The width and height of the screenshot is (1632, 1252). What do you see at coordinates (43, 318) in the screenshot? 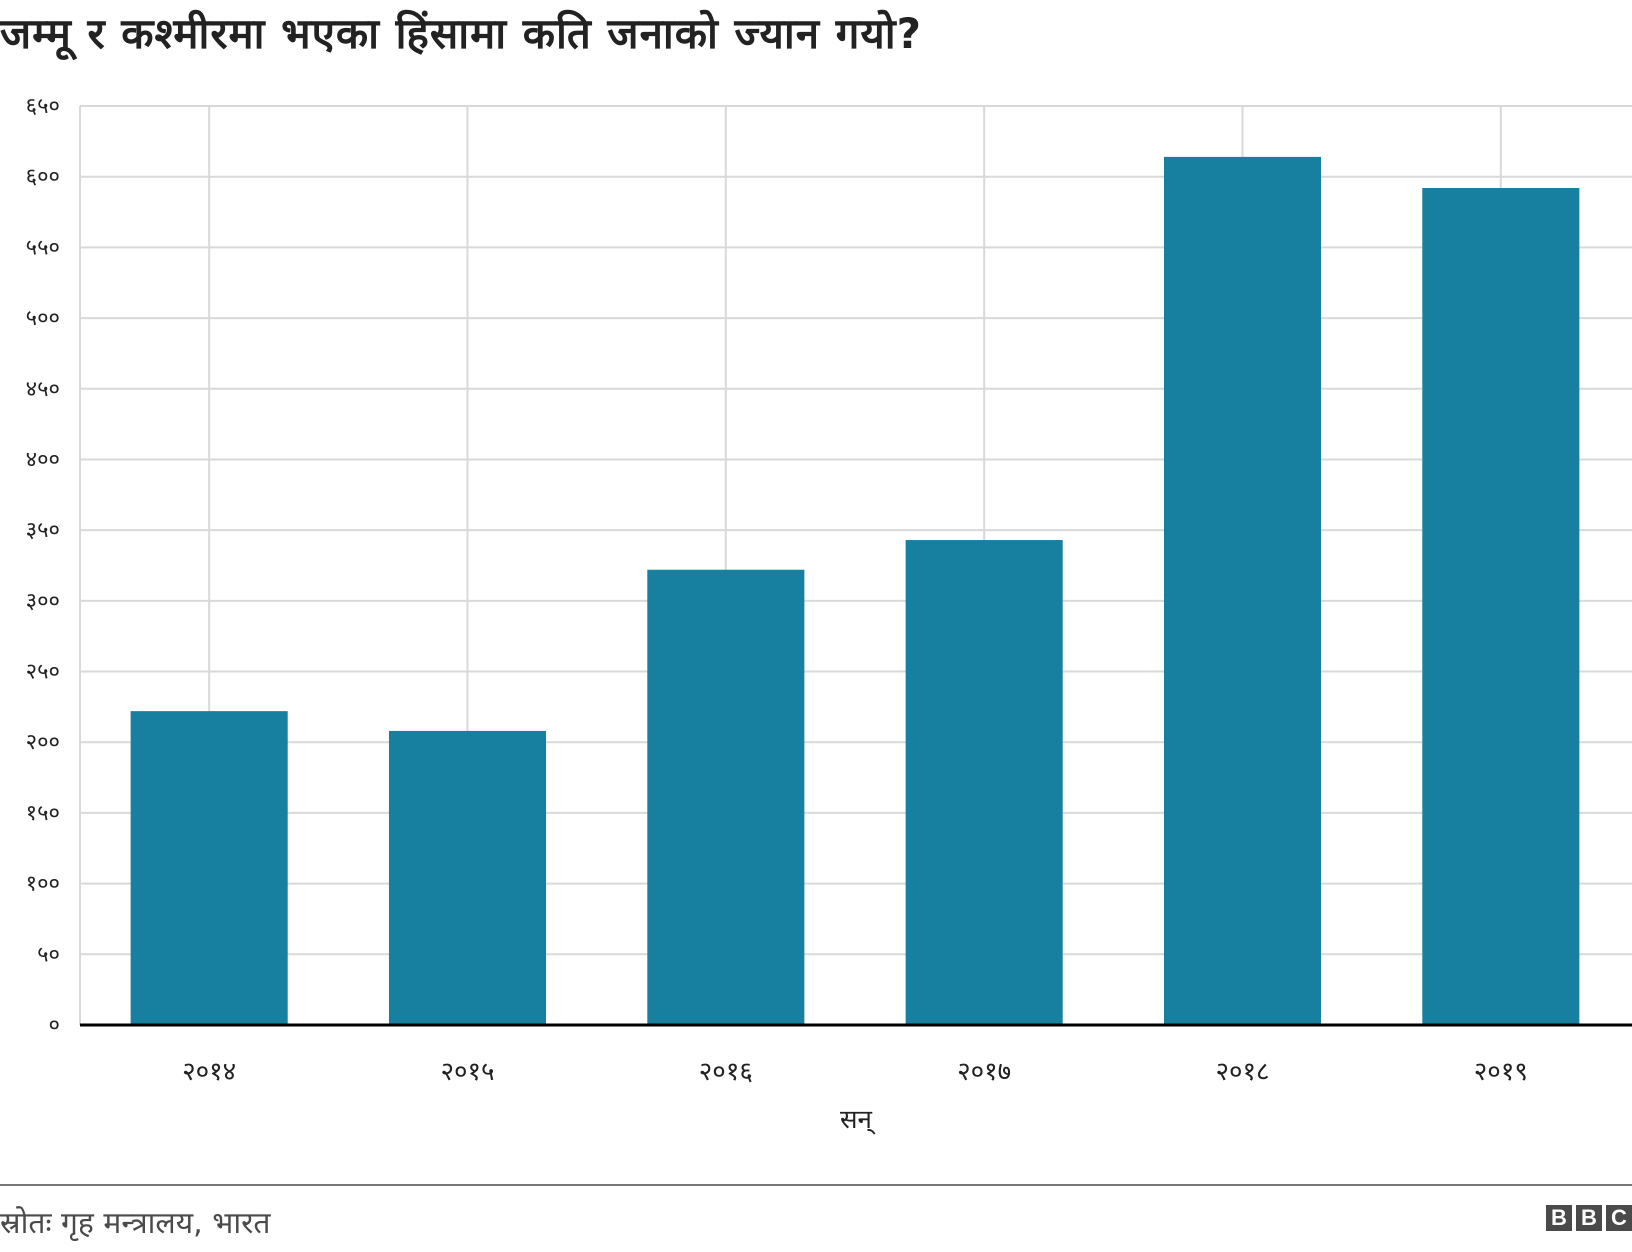
I see `y-tick-label: ५००` at bounding box center [43, 318].